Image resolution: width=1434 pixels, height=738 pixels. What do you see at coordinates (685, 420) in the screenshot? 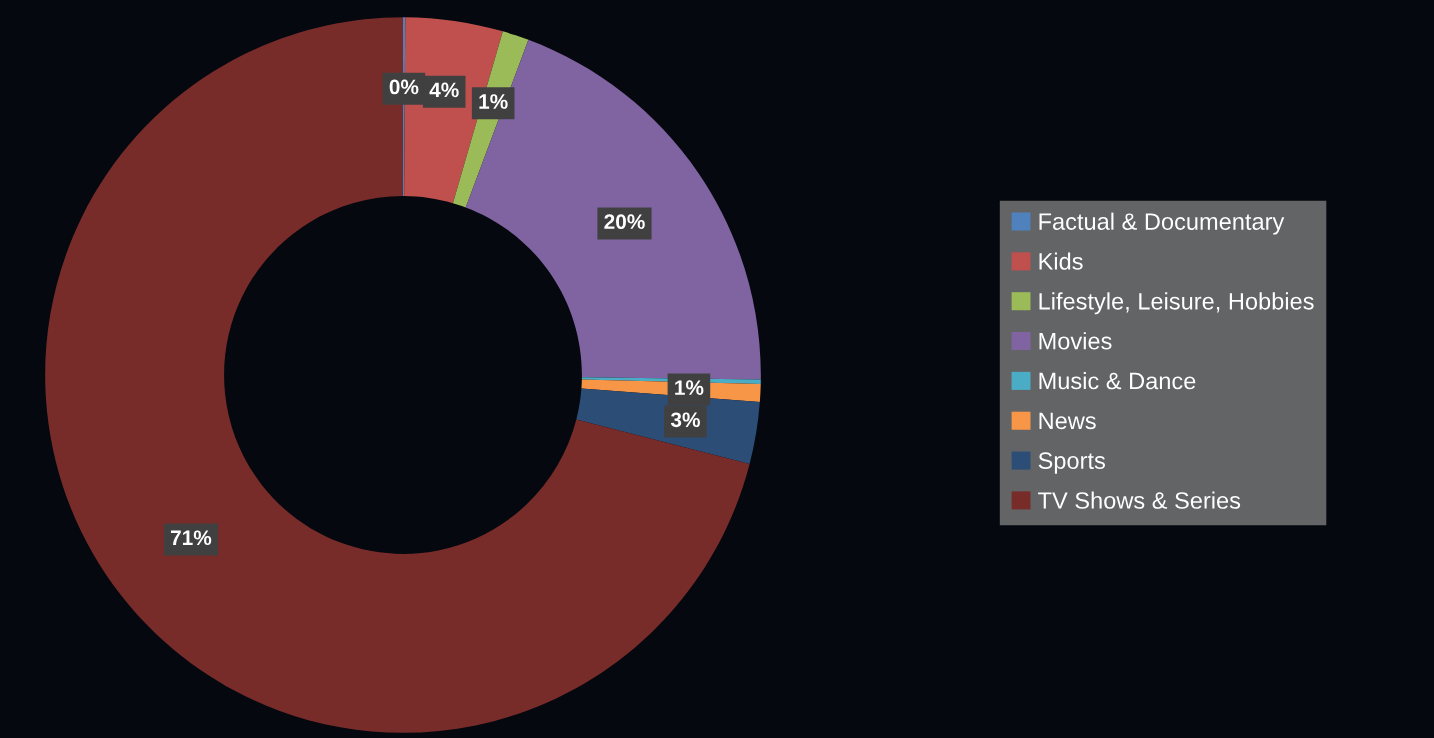
I see `data-label: 3%` at bounding box center [685, 420].